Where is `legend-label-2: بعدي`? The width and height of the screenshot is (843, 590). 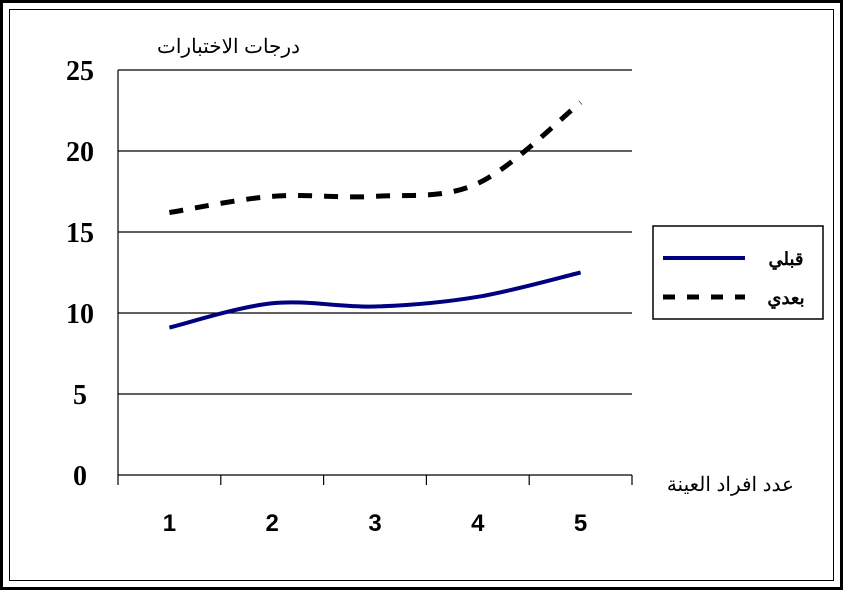 legend-label-2: بعدي is located at coordinates (785, 298).